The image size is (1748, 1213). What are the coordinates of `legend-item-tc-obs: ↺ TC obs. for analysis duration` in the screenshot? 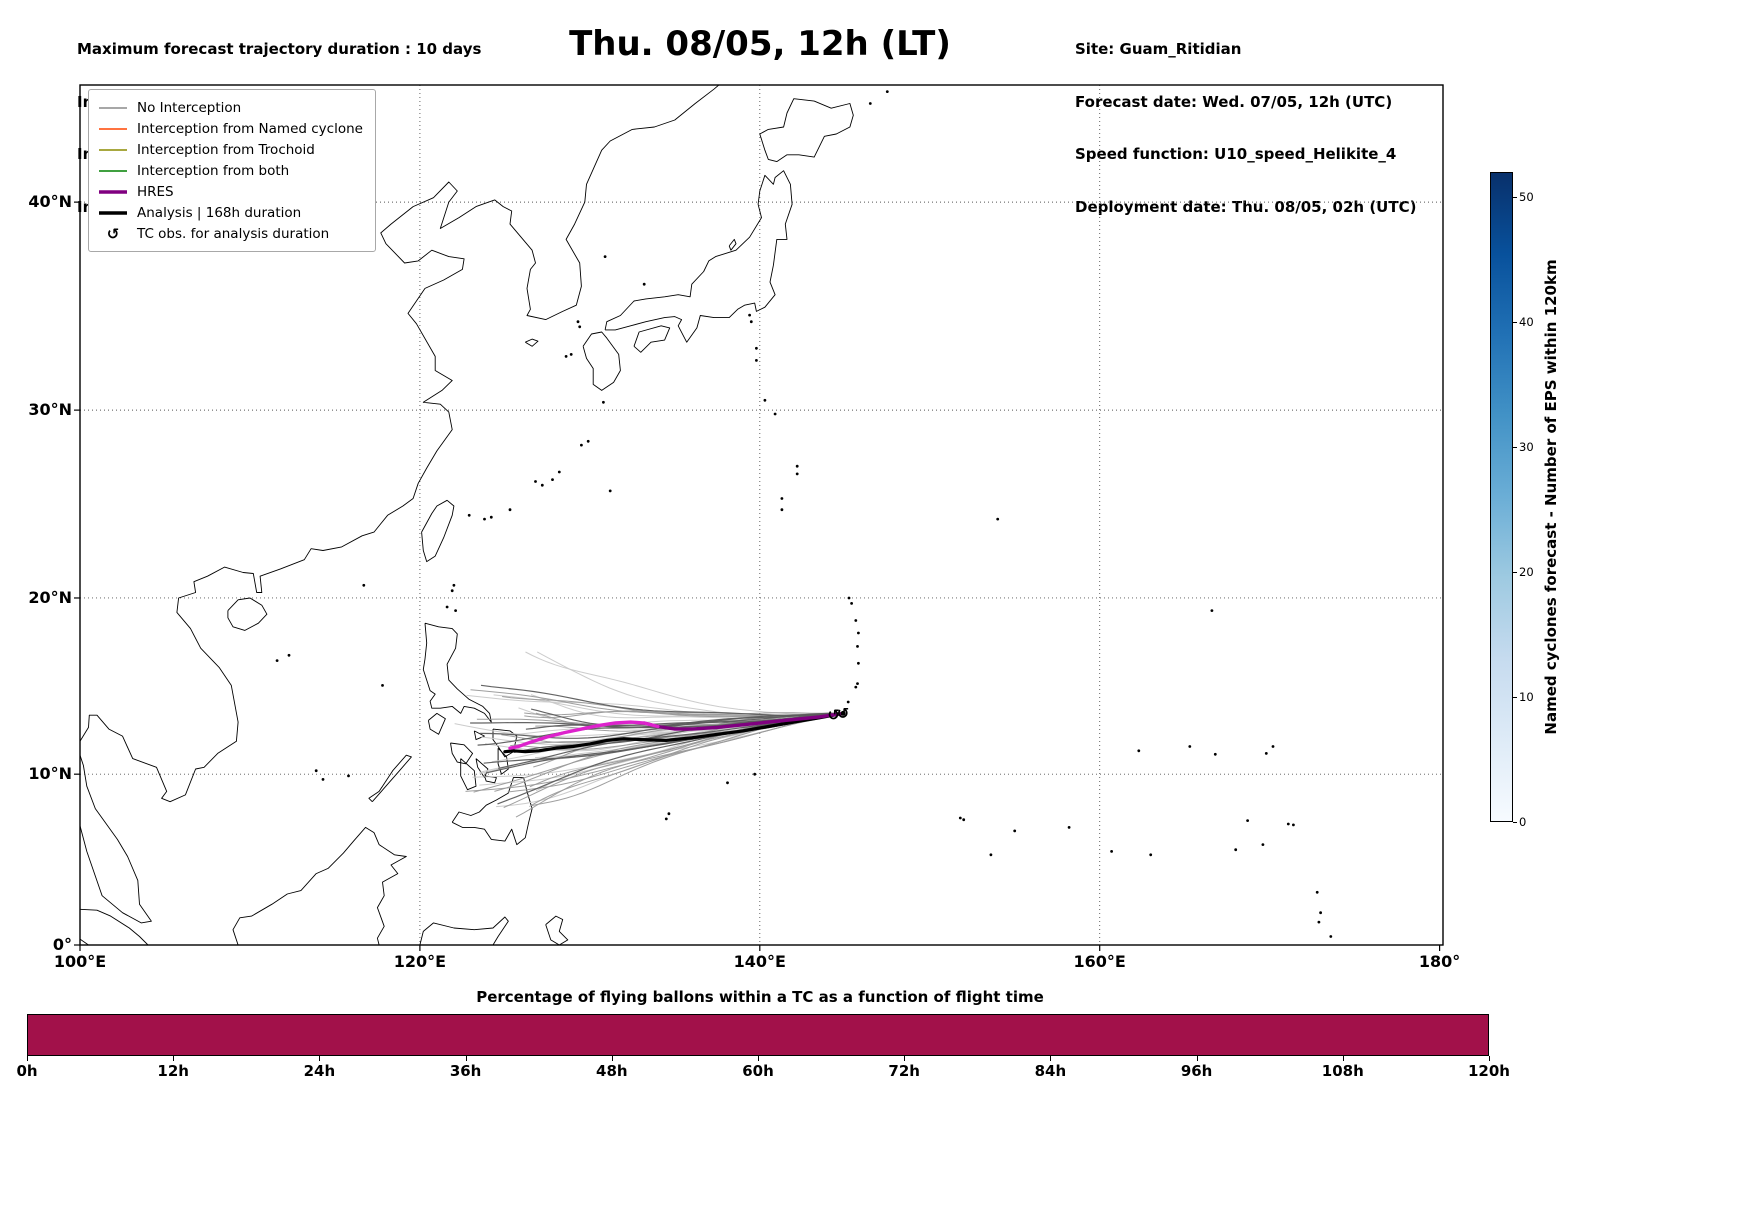 It's located at (230, 233).